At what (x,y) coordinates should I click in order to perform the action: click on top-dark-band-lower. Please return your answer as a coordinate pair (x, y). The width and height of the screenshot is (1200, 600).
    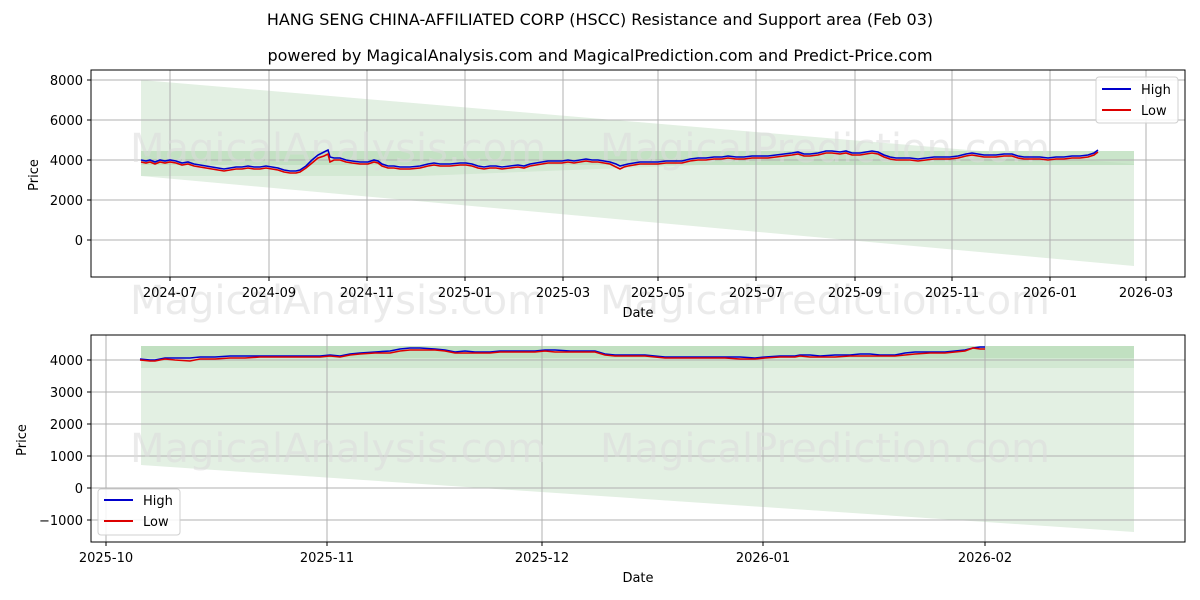
    Looking at the image, I should click on (420, 170).